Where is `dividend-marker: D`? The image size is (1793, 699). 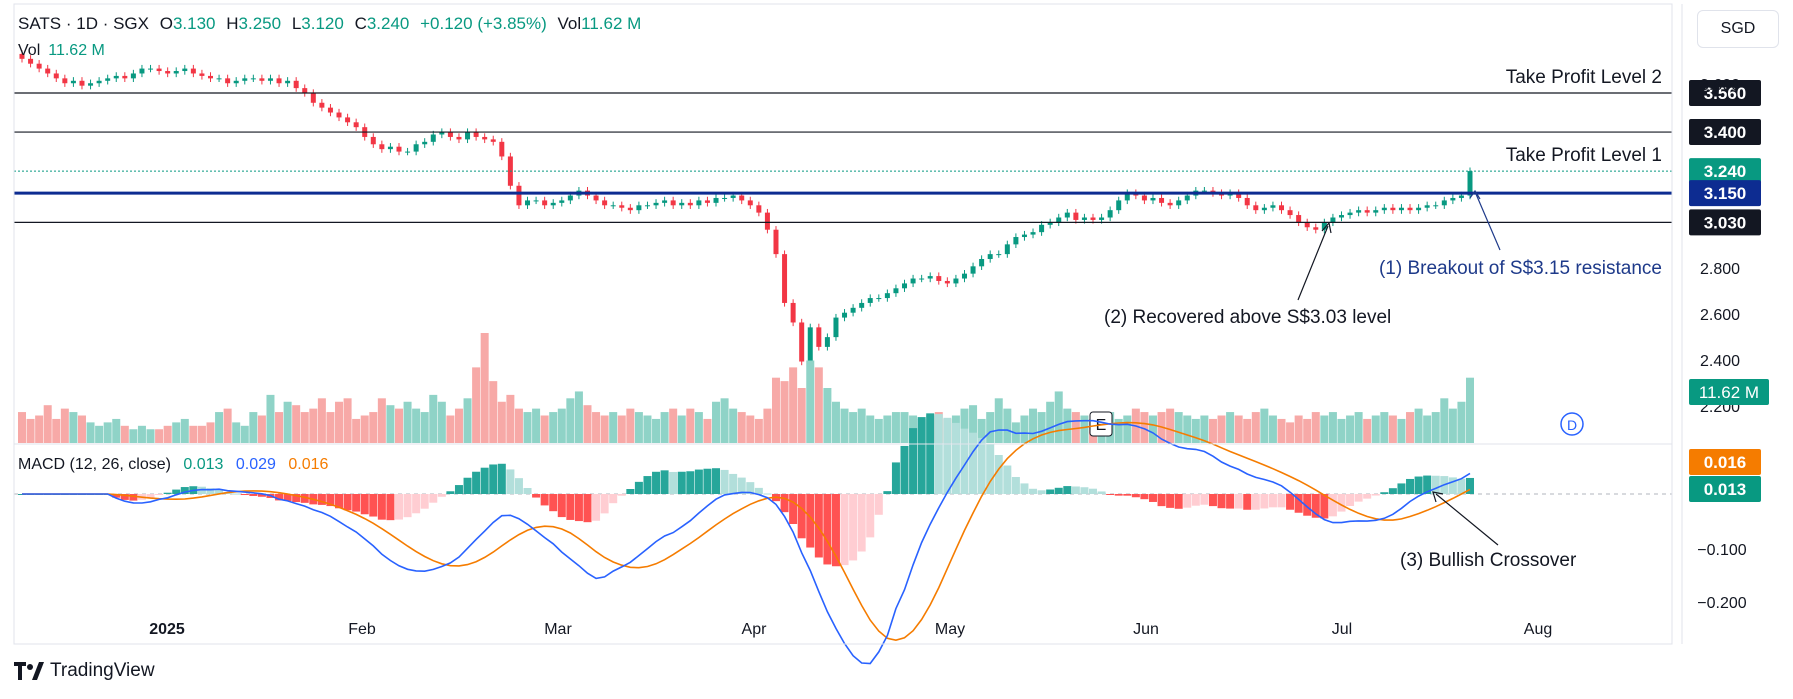 dividend-marker: D is located at coordinates (1572, 424).